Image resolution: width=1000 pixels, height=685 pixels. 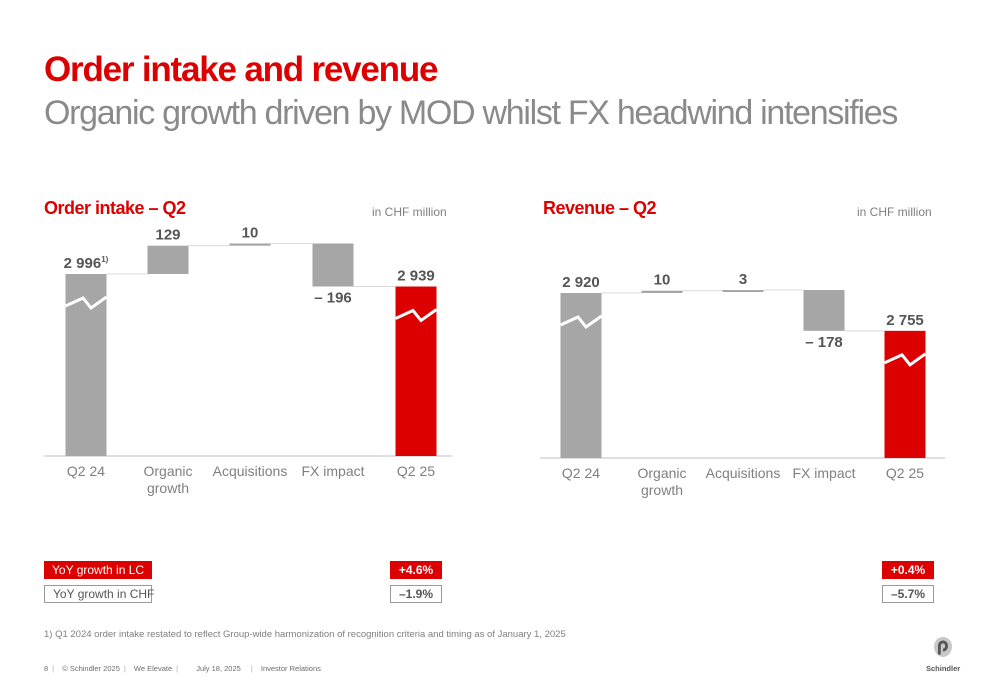 What do you see at coordinates (416, 594) in the screenshot?
I see `order-yoy-chf-value: –1.9%` at bounding box center [416, 594].